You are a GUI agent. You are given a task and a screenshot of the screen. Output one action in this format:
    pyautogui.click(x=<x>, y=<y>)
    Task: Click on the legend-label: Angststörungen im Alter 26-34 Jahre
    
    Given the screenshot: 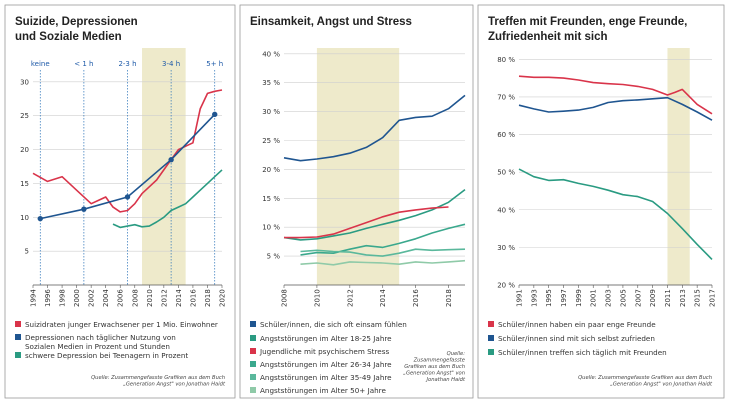 What is the action you would take?
    pyautogui.click(x=326, y=364)
    